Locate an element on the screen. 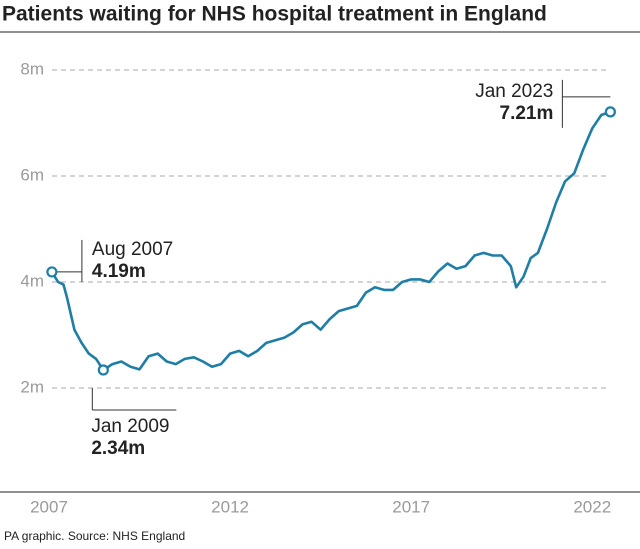  x-tick-label: 2017 is located at coordinates (411, 506).